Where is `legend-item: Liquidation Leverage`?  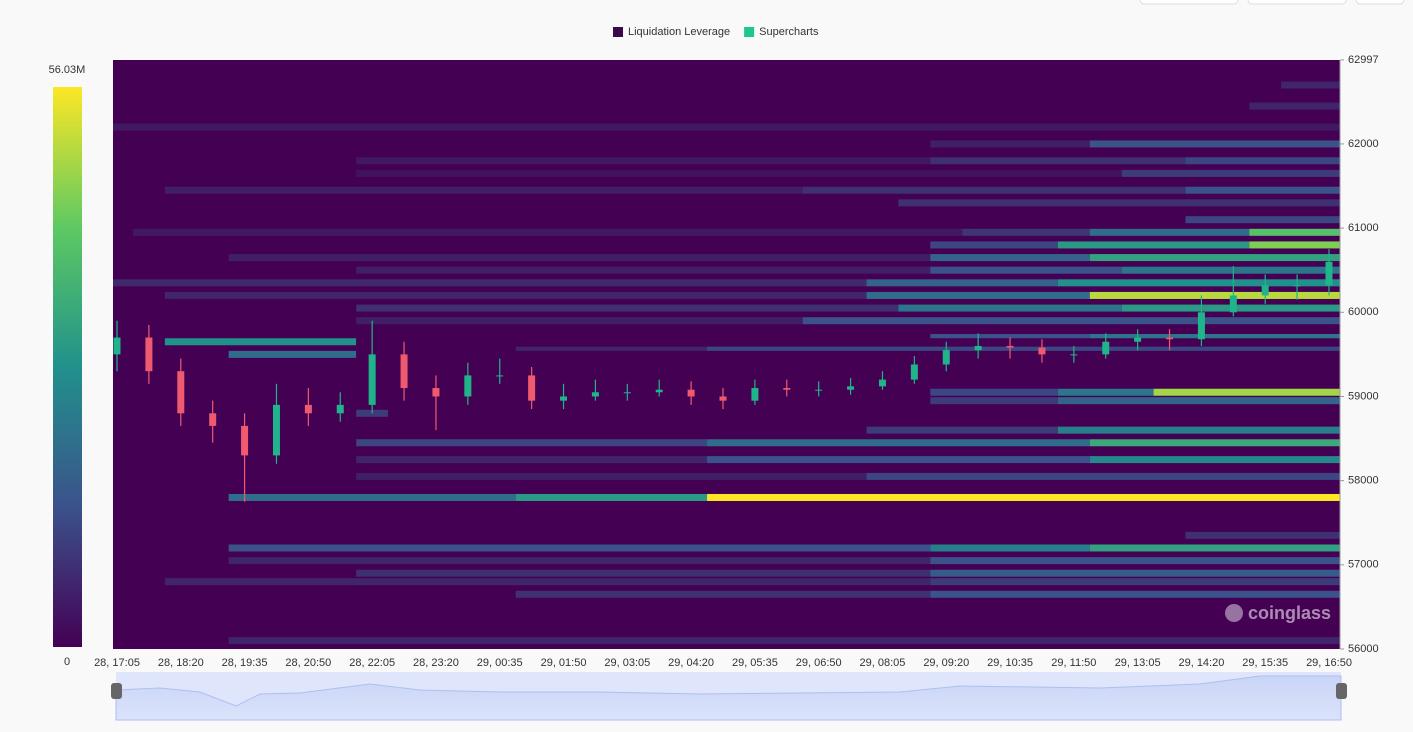 legend-item: Liquidation Leverage is located at coordinates (671, 32).